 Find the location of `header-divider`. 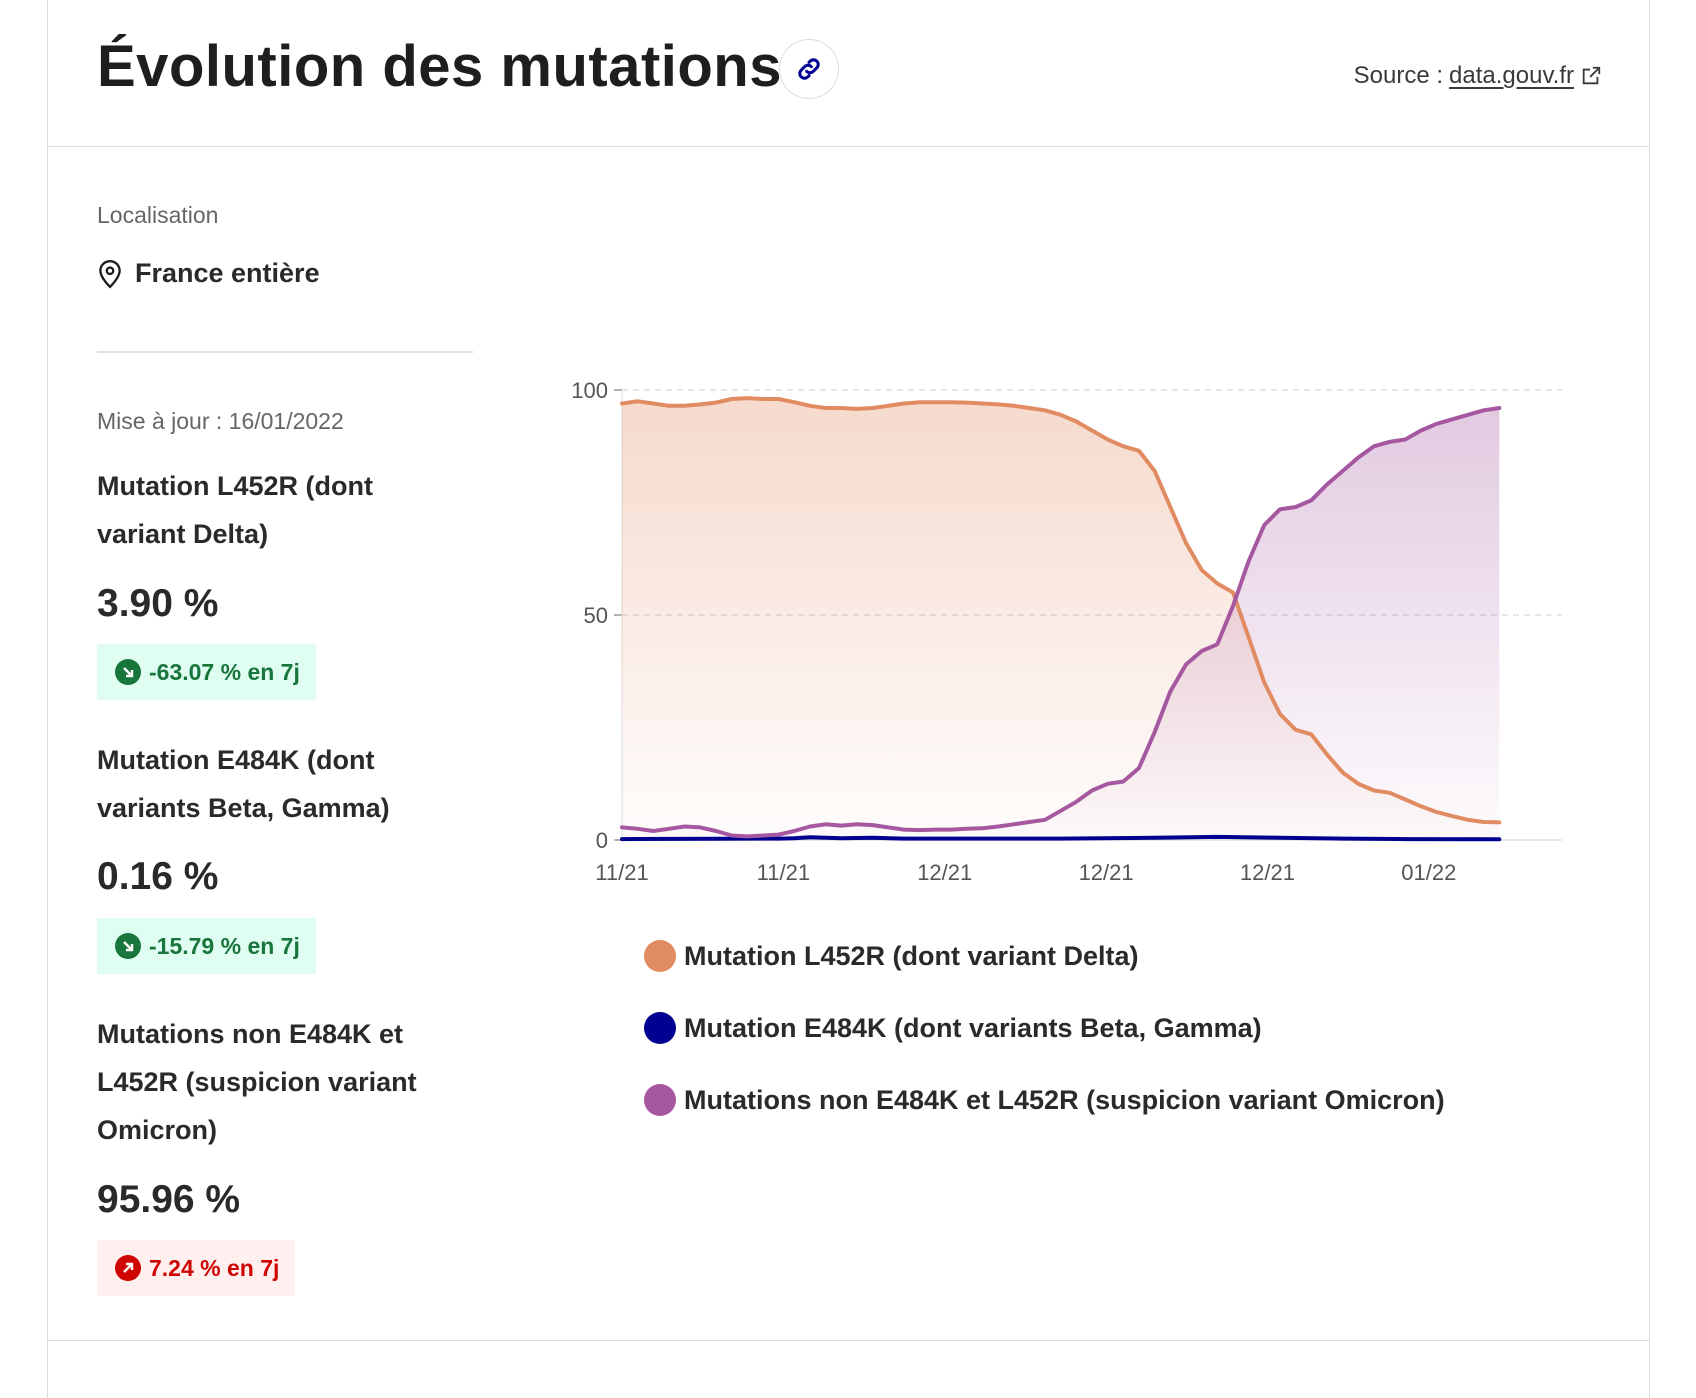

header-divider is located at coordinates (848, 146).